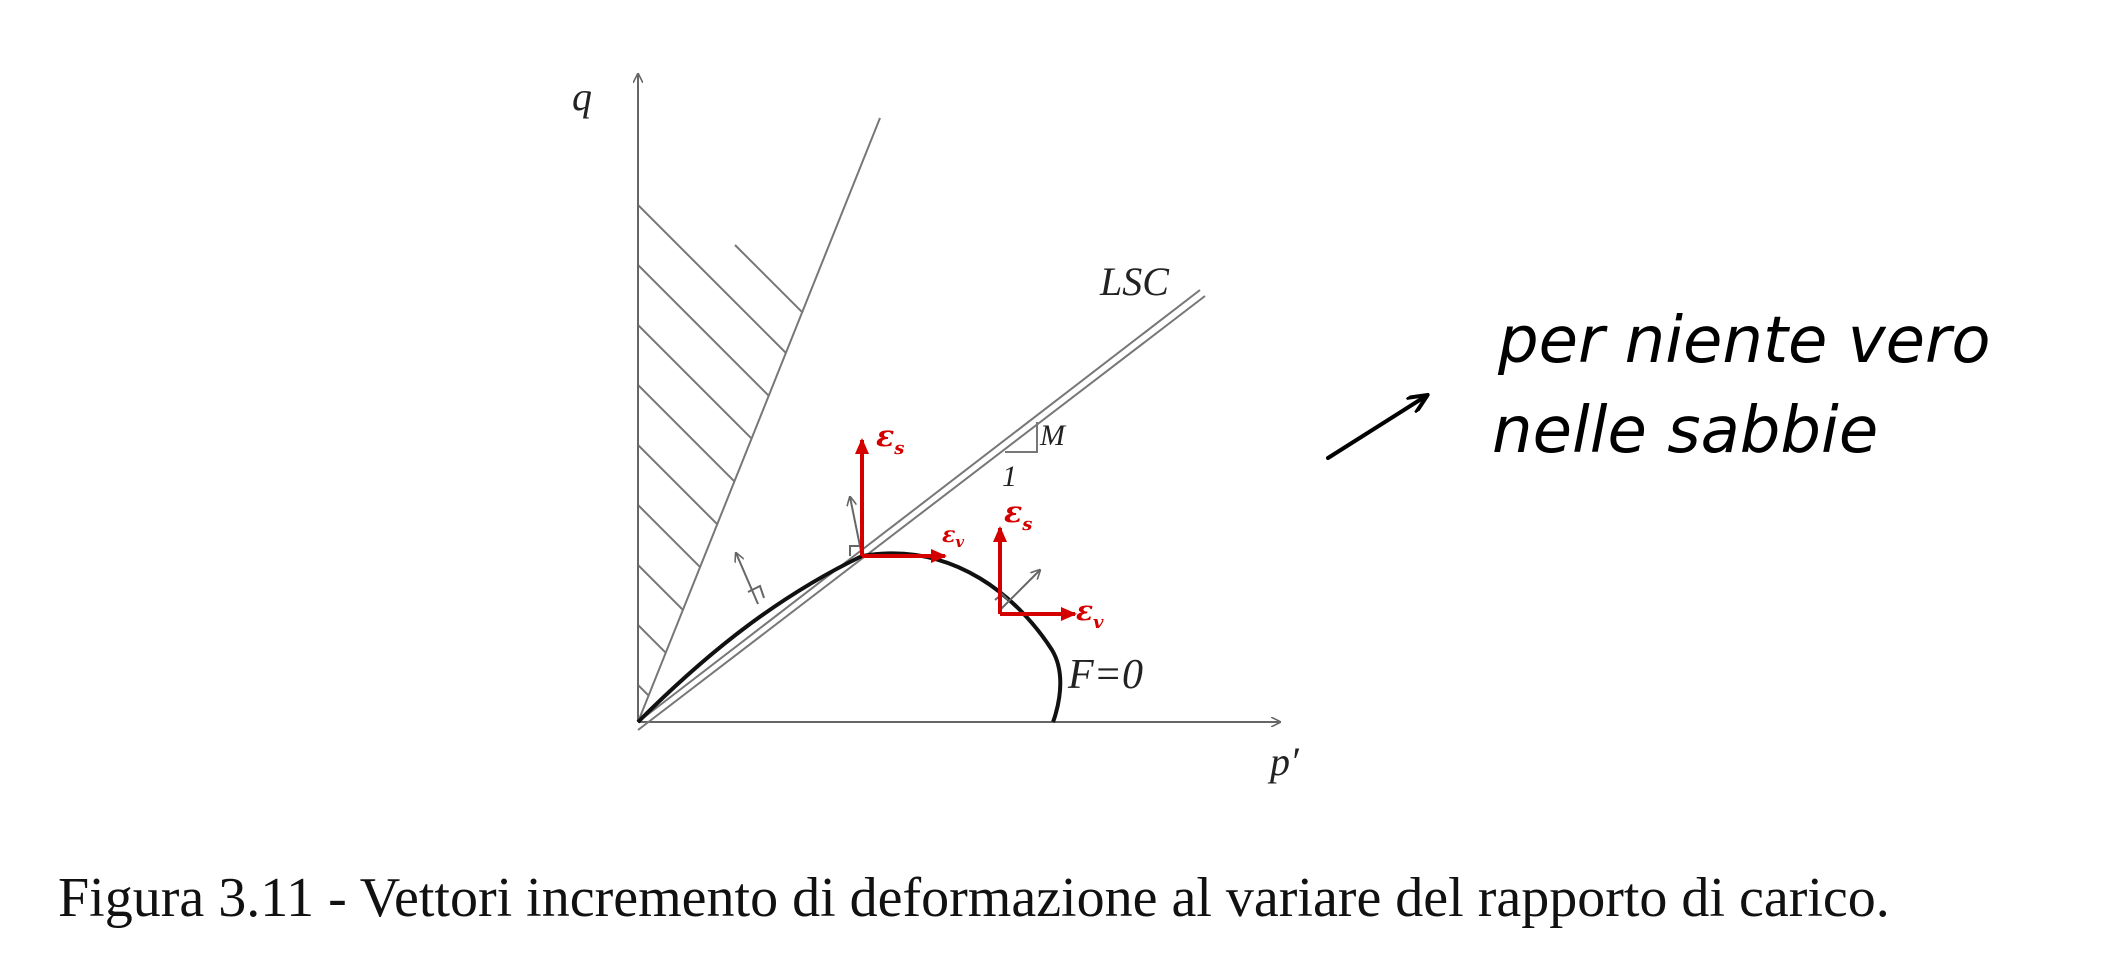 This screenshot has height=980, width=2120. Describe the element at coordinates (1134, 281) in the screenshot. I see `csl-label: LSC` at that location.